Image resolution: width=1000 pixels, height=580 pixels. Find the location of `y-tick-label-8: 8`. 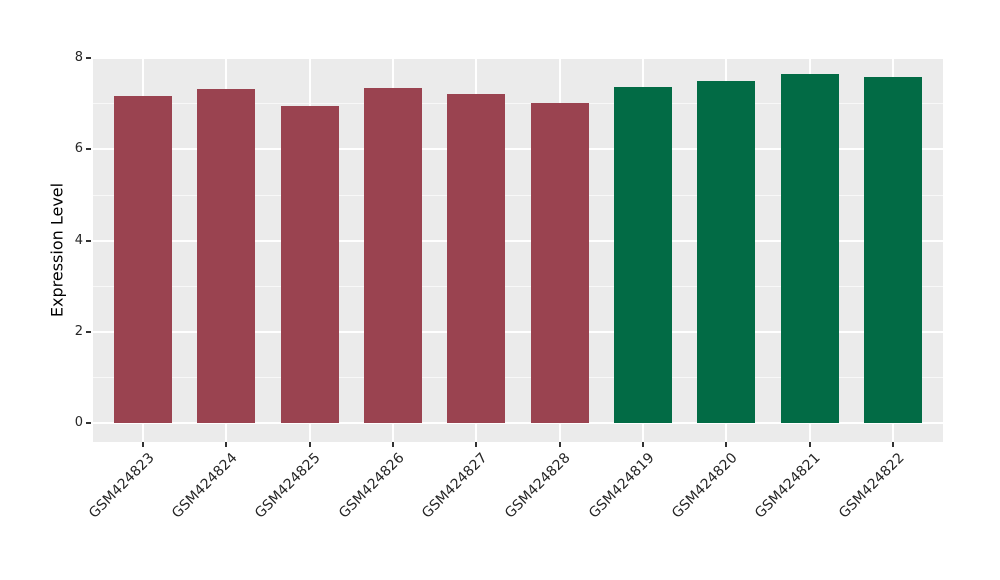

y-tick-label-8: 8 is located at coordinates (78, 58).